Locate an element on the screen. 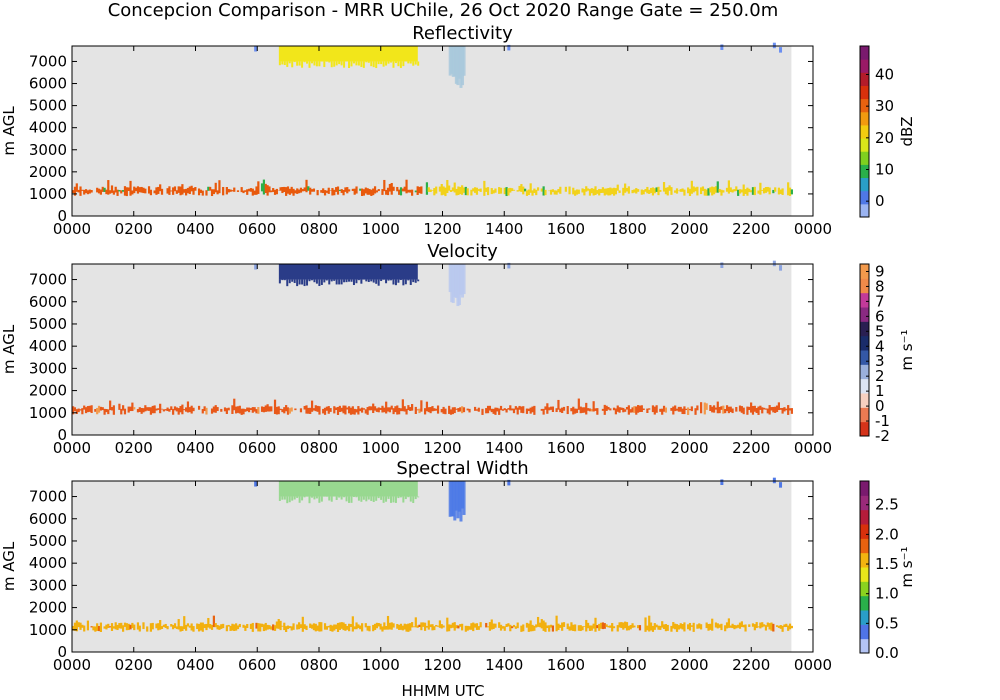  y-tick-label: 0 is located at coordinates (62, 435).